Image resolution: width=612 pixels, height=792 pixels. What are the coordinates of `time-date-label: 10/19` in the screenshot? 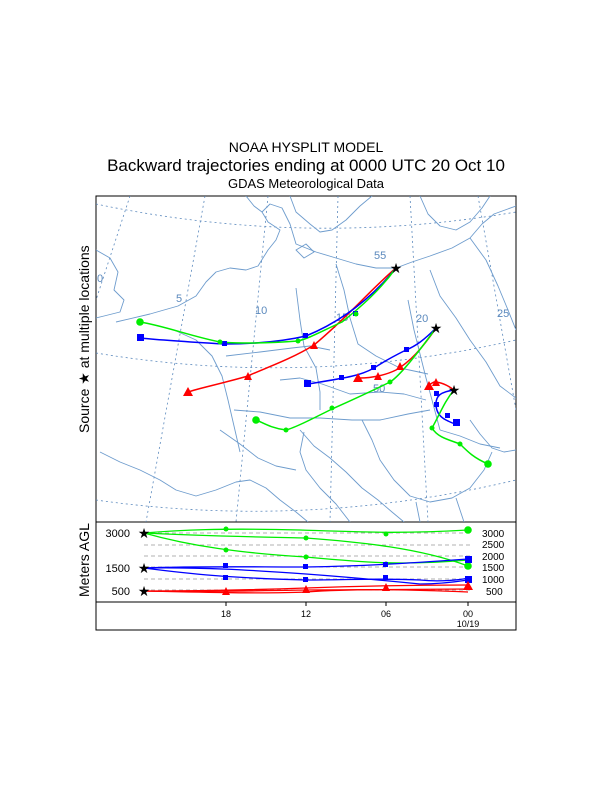 It's located at (468, 624).